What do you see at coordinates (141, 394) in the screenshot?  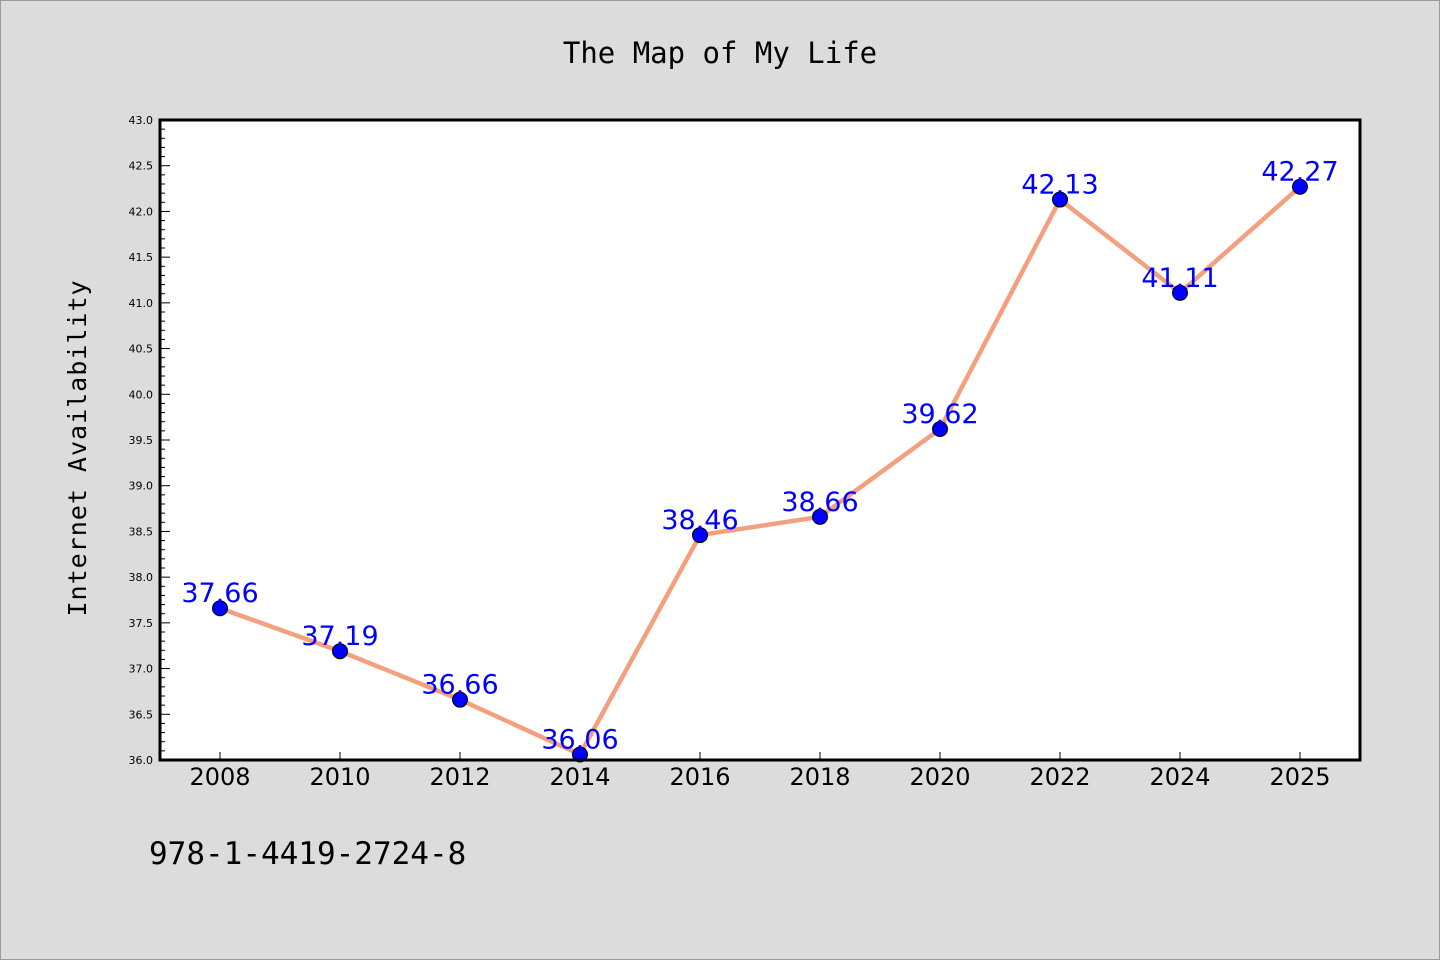 I see `y-tick-label: 40.0` at bounding box center [141, 394].